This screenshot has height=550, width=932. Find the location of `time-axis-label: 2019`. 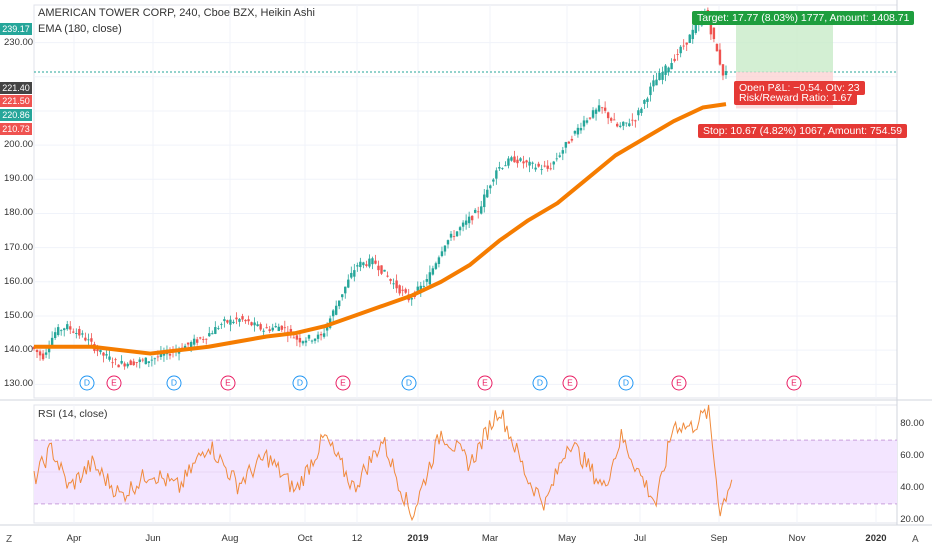

time-axis-label: 2019 is located at coordinates (418, 538).